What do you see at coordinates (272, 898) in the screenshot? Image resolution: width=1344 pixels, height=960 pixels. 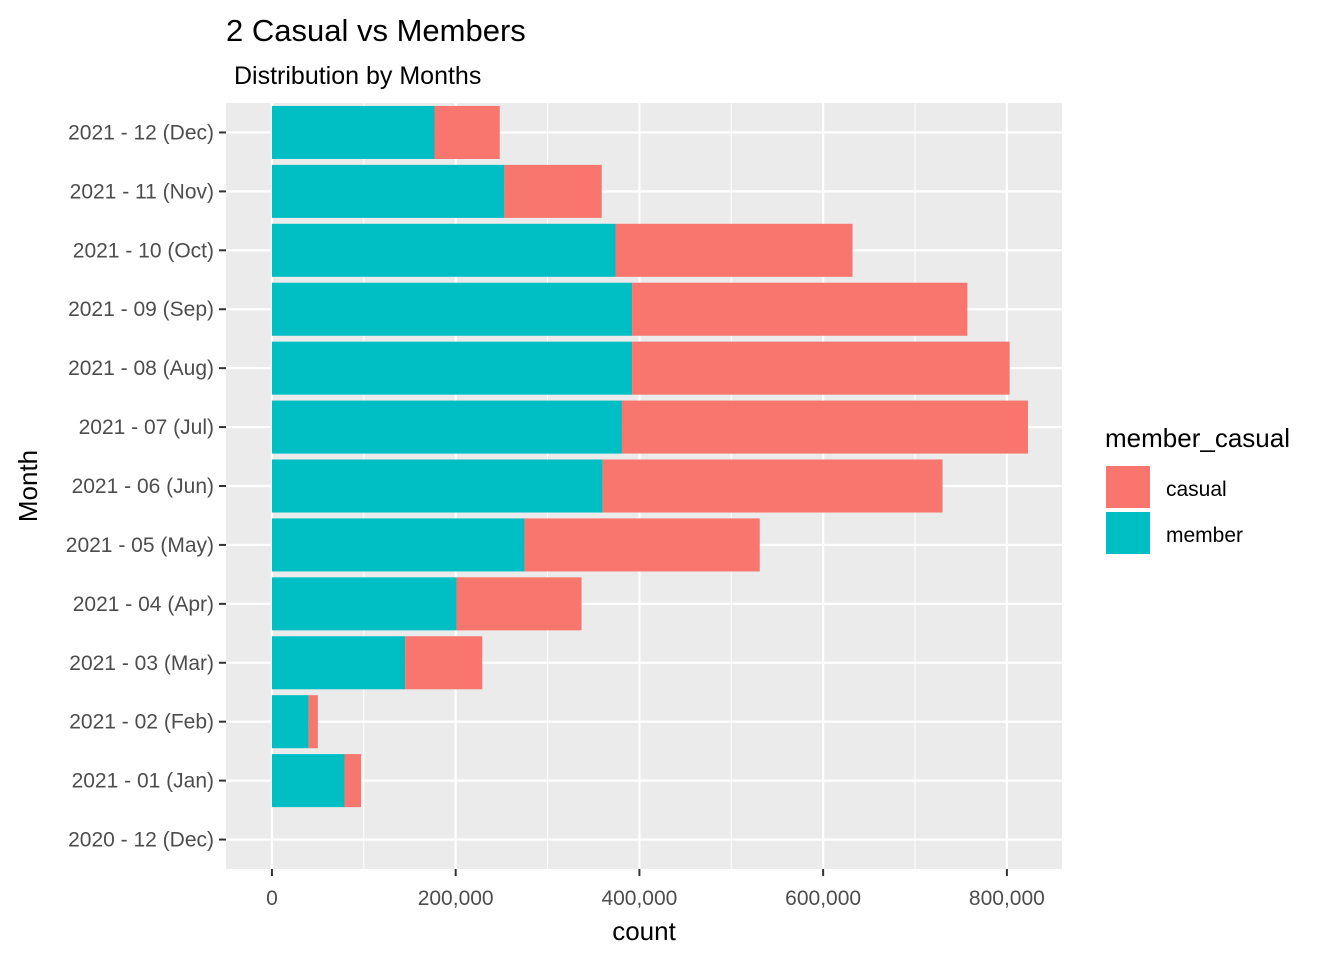 I see `x-tick-label: 0` at bounding box center [272, 898].